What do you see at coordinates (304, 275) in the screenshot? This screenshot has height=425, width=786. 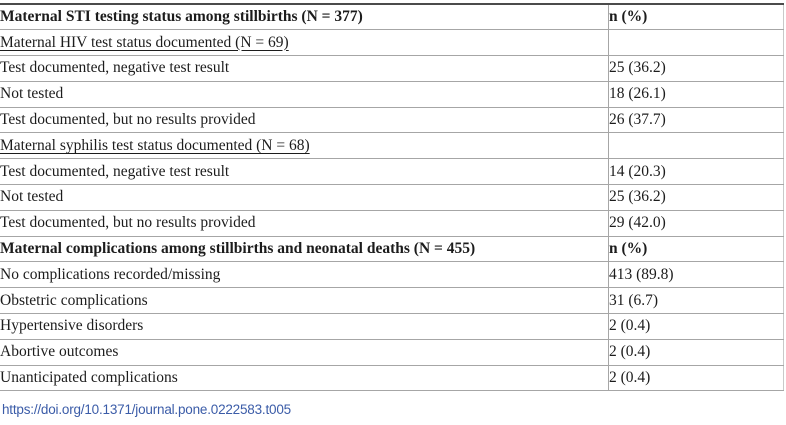 I see `row-label-cell: No complications recorded/missing` at bounding box center [304, 275].